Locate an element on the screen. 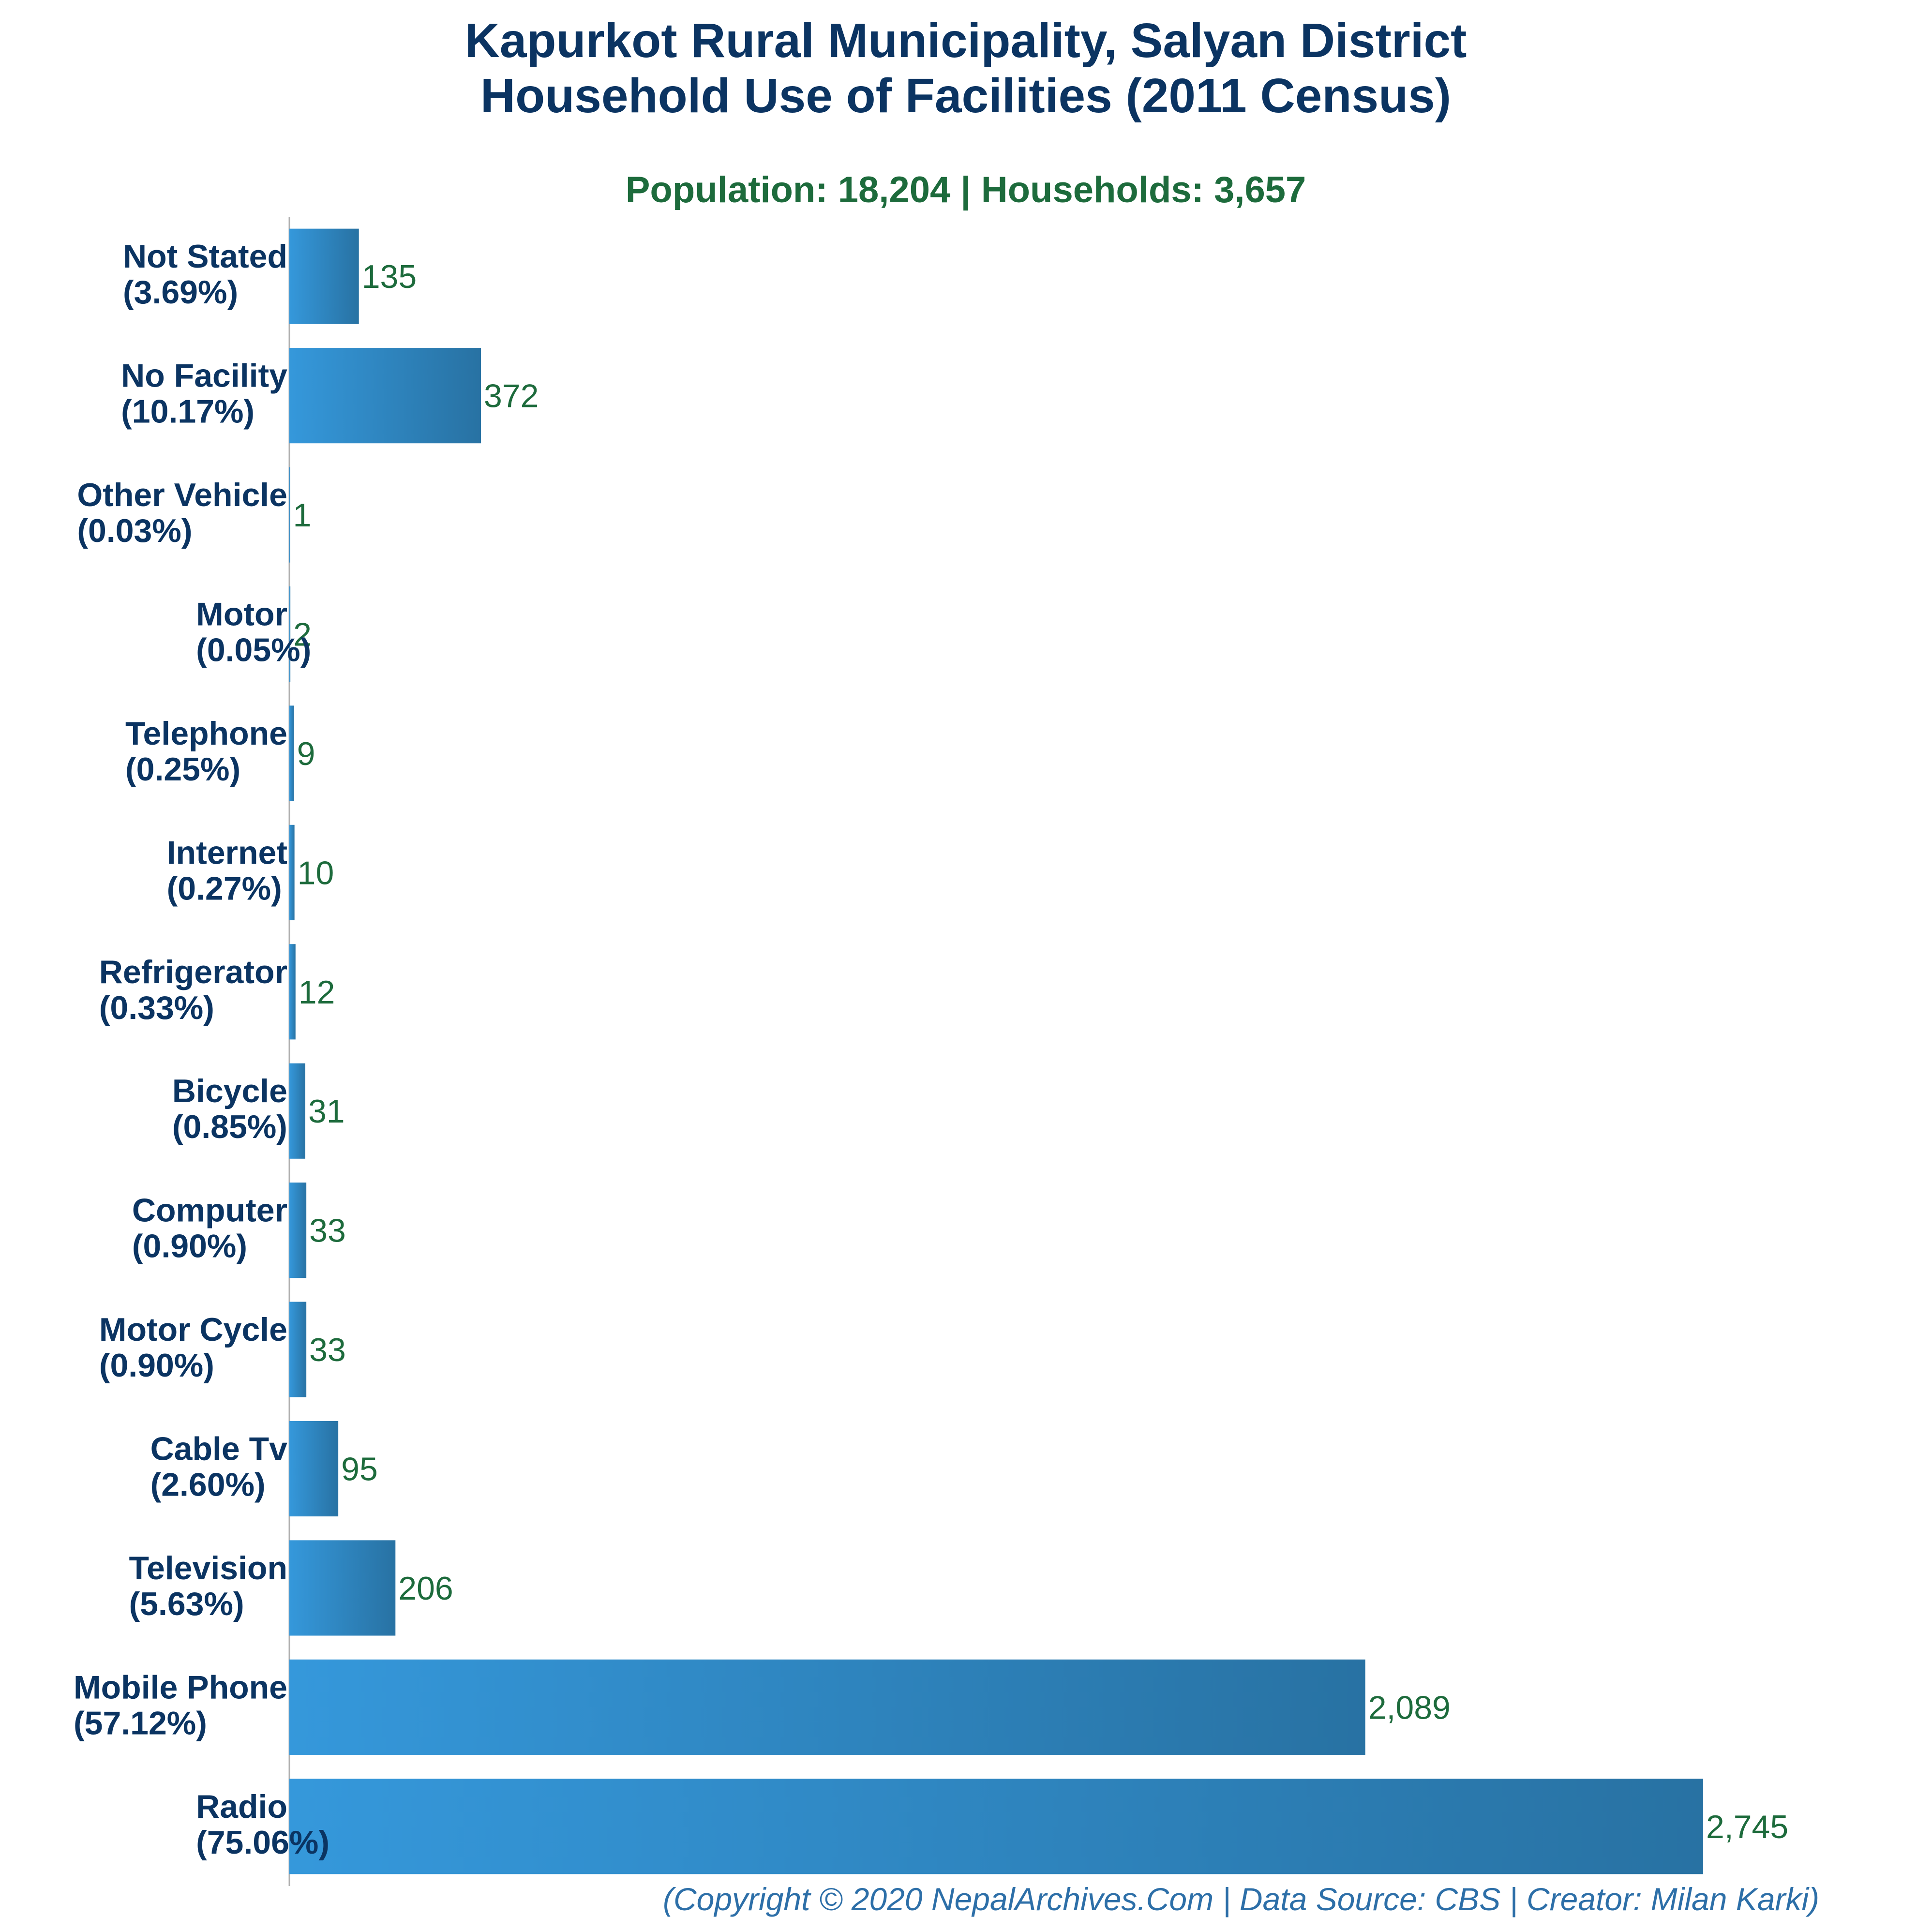  bar-computer is located at coordinates (298, 1230).